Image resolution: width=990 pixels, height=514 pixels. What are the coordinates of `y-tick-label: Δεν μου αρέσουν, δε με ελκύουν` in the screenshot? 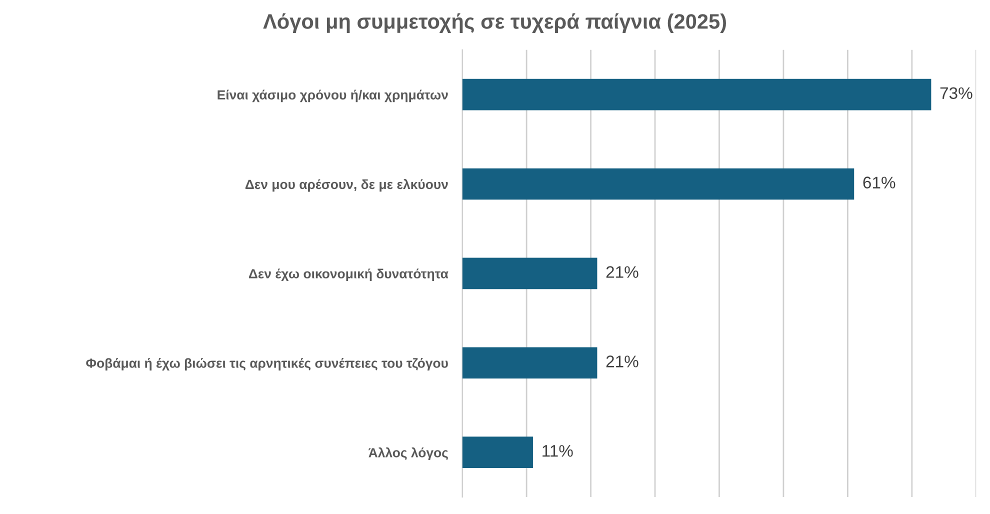 It's located at (346, 185).